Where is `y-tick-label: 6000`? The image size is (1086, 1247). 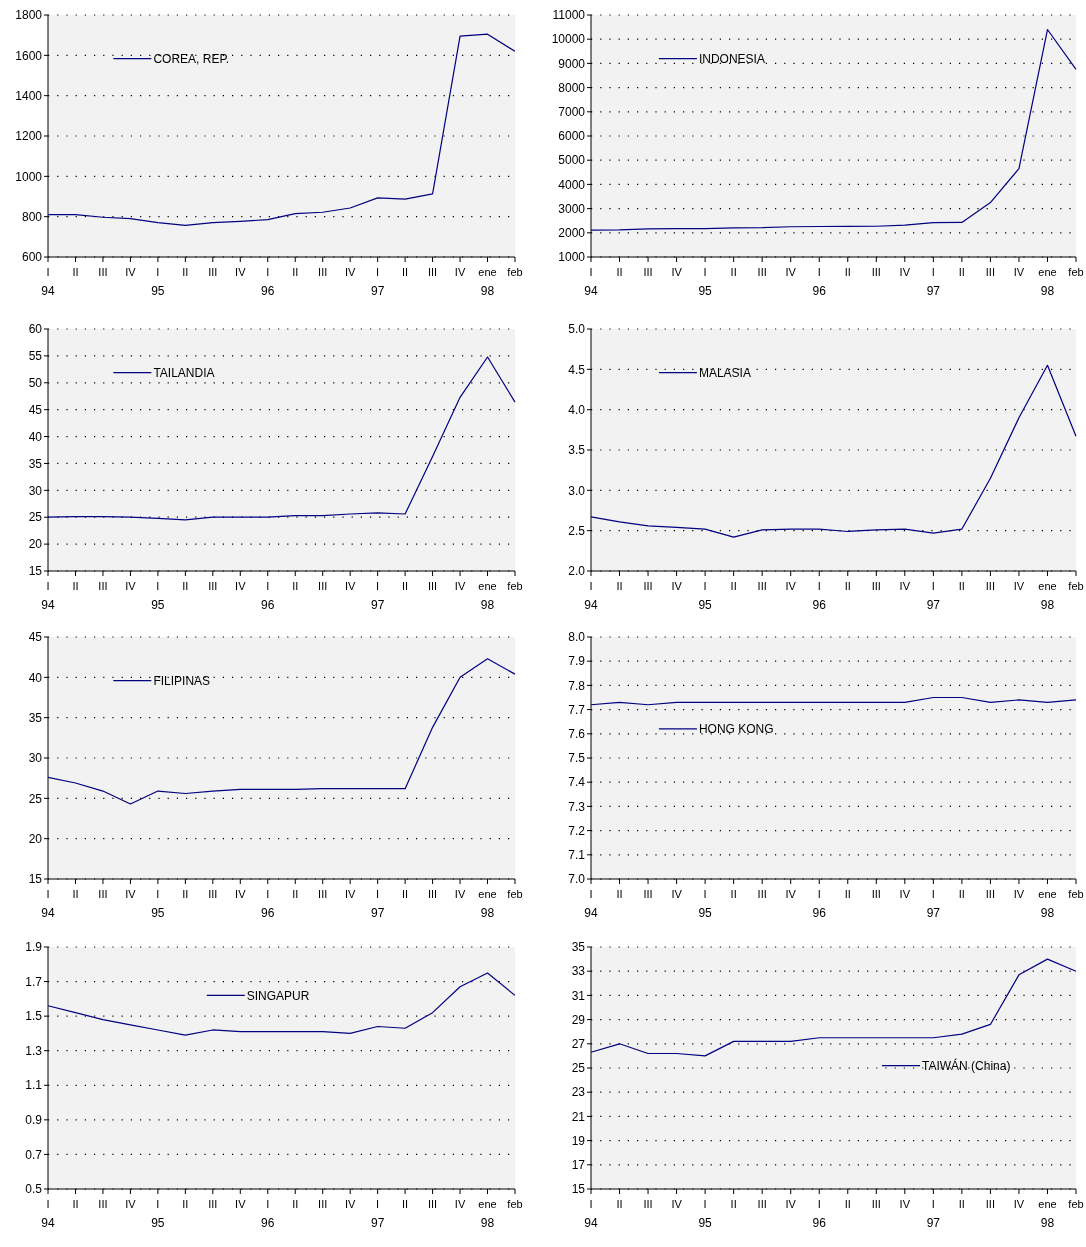 y-tick-label: 6000 is located at coordinates (572, 136).